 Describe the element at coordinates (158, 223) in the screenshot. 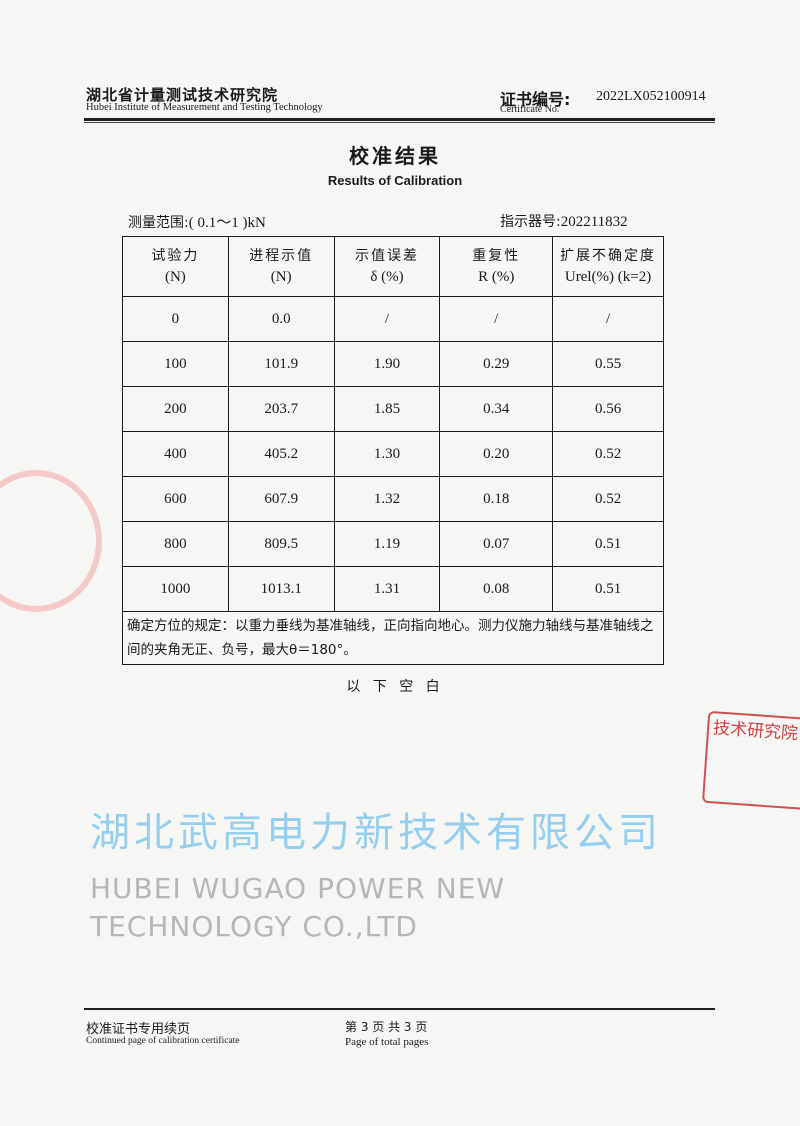

I see `range-label: 测量范围:` at that location.